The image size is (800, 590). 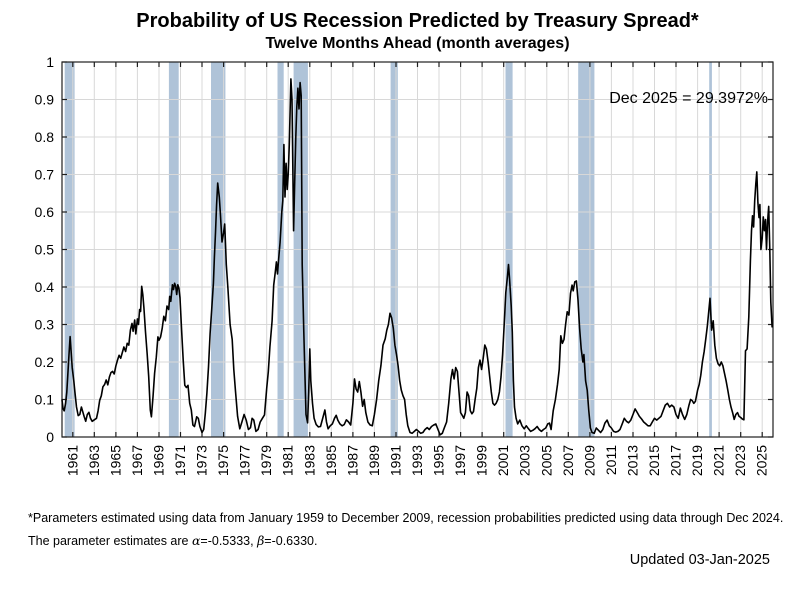 What do you see at coordinates (45, 250) in the screenshot?
I see `y-tick-label: 0.5` at bounding box center [45, 250].